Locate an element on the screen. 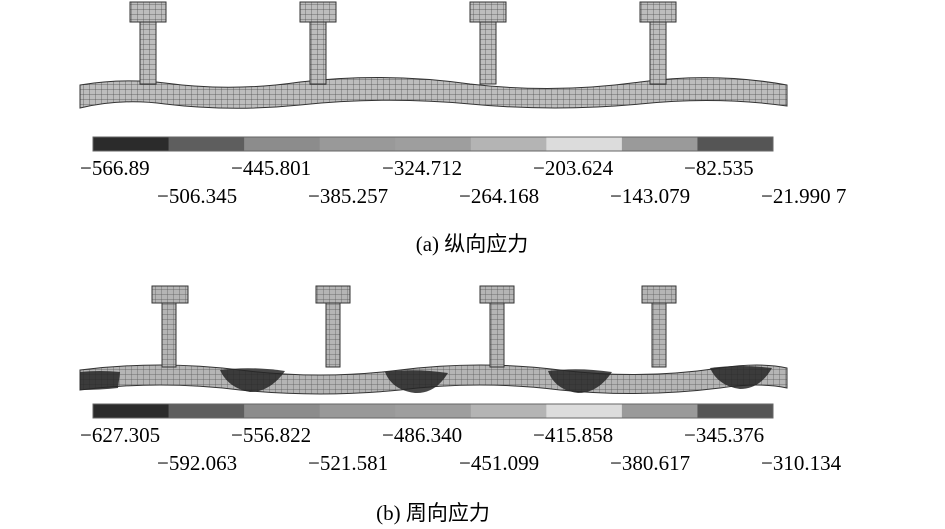  legend-label: −345.376 is located at coordinates (724, 435).